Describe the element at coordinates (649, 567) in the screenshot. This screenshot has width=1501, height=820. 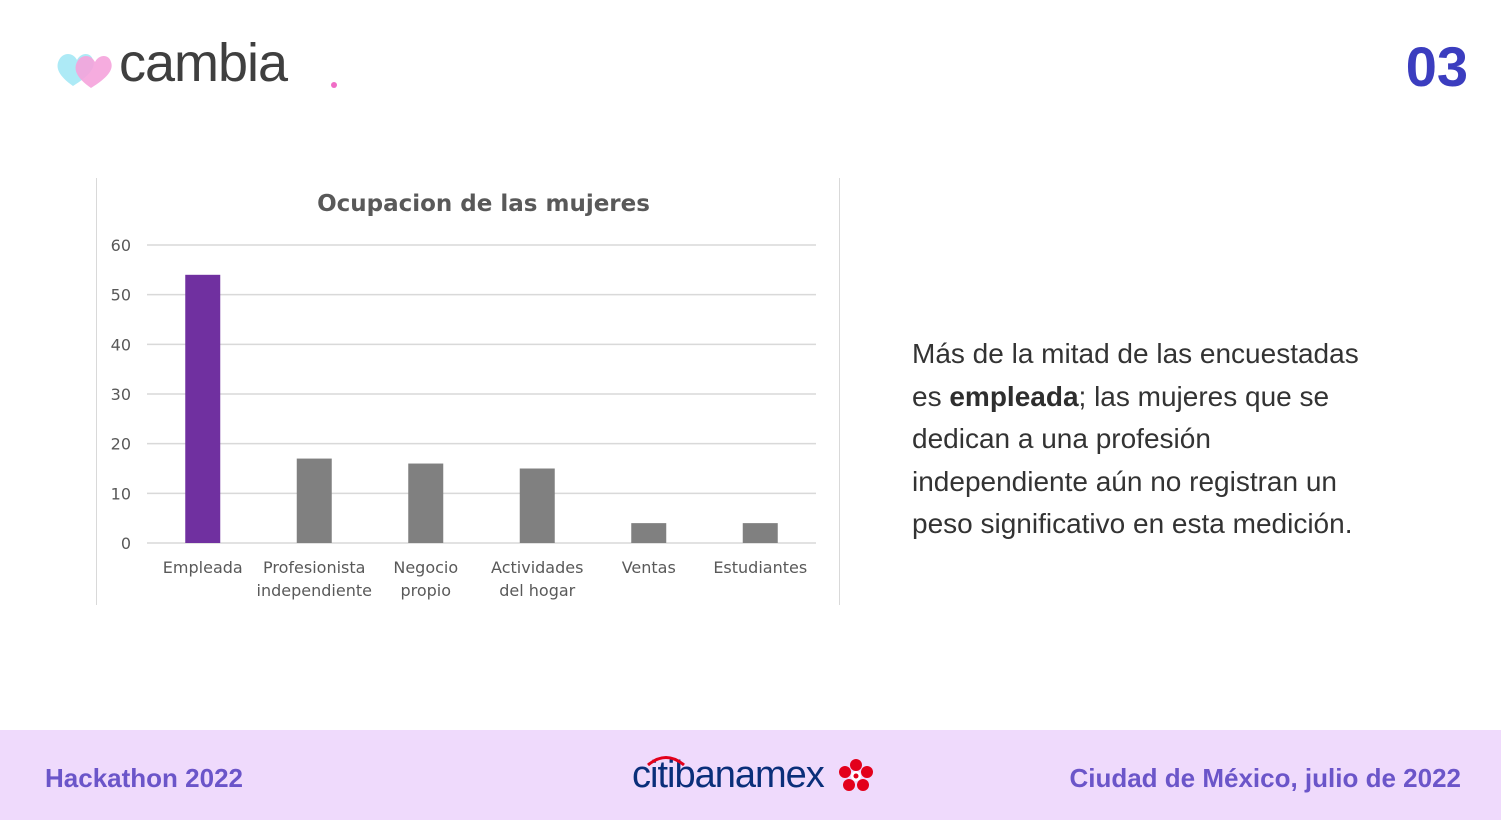
I see `x-tick-label-4-0: Ventas` at that location.